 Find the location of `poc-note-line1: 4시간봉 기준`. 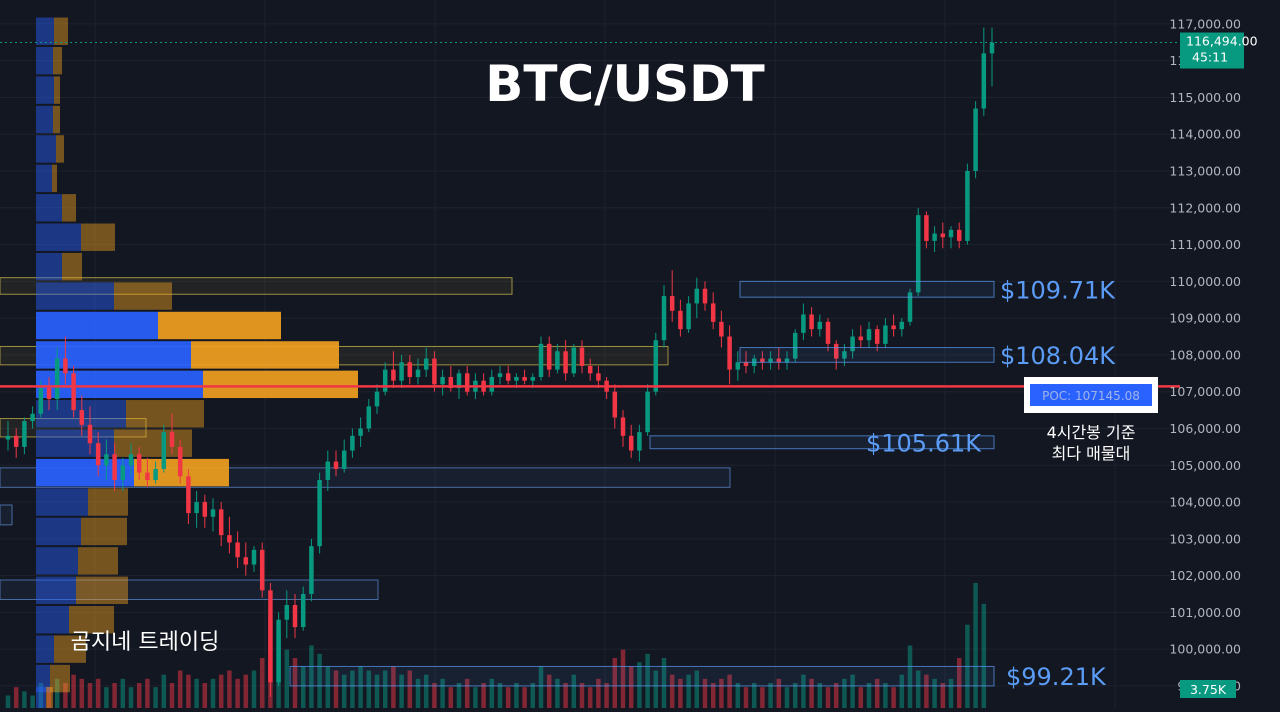

poc-note-line1: 4시간봉 기준 is located at coordinates (1091, 432).